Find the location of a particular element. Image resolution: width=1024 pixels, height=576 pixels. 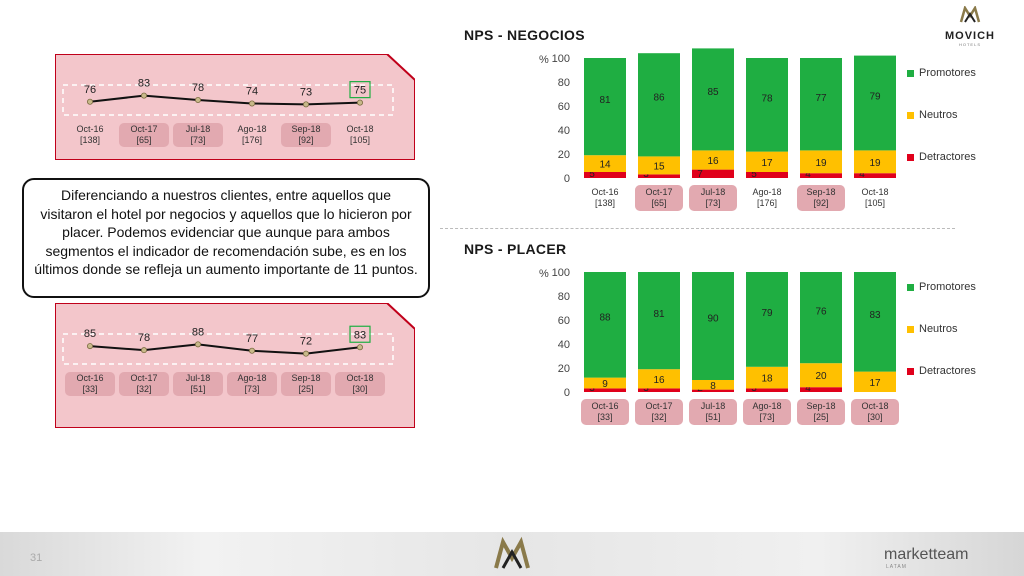

x-count: [32] is located at coordinates (144, 389).